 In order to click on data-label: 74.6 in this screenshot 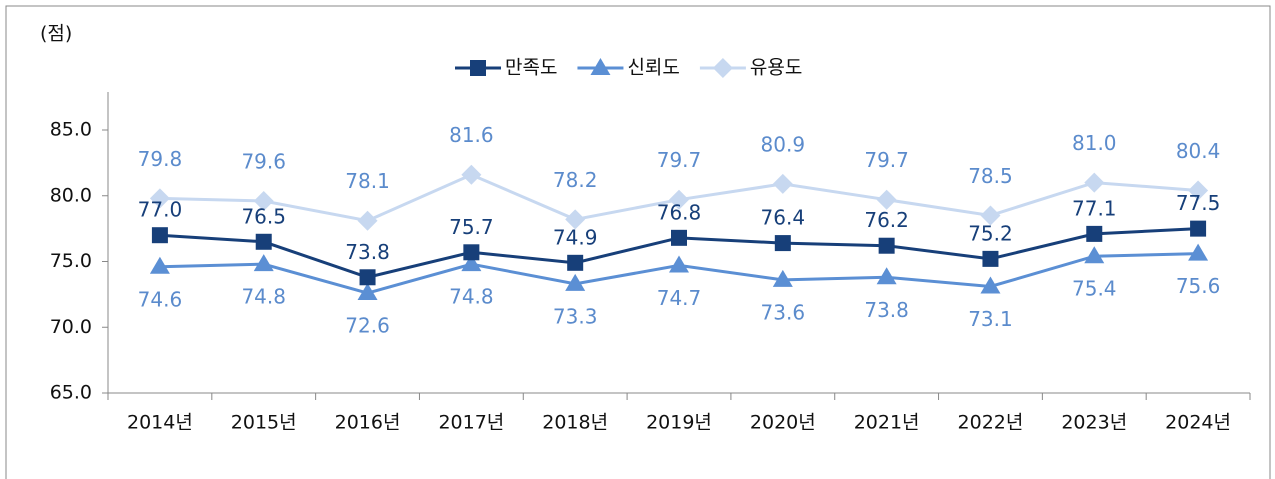, I will do `click(160, 299)`.